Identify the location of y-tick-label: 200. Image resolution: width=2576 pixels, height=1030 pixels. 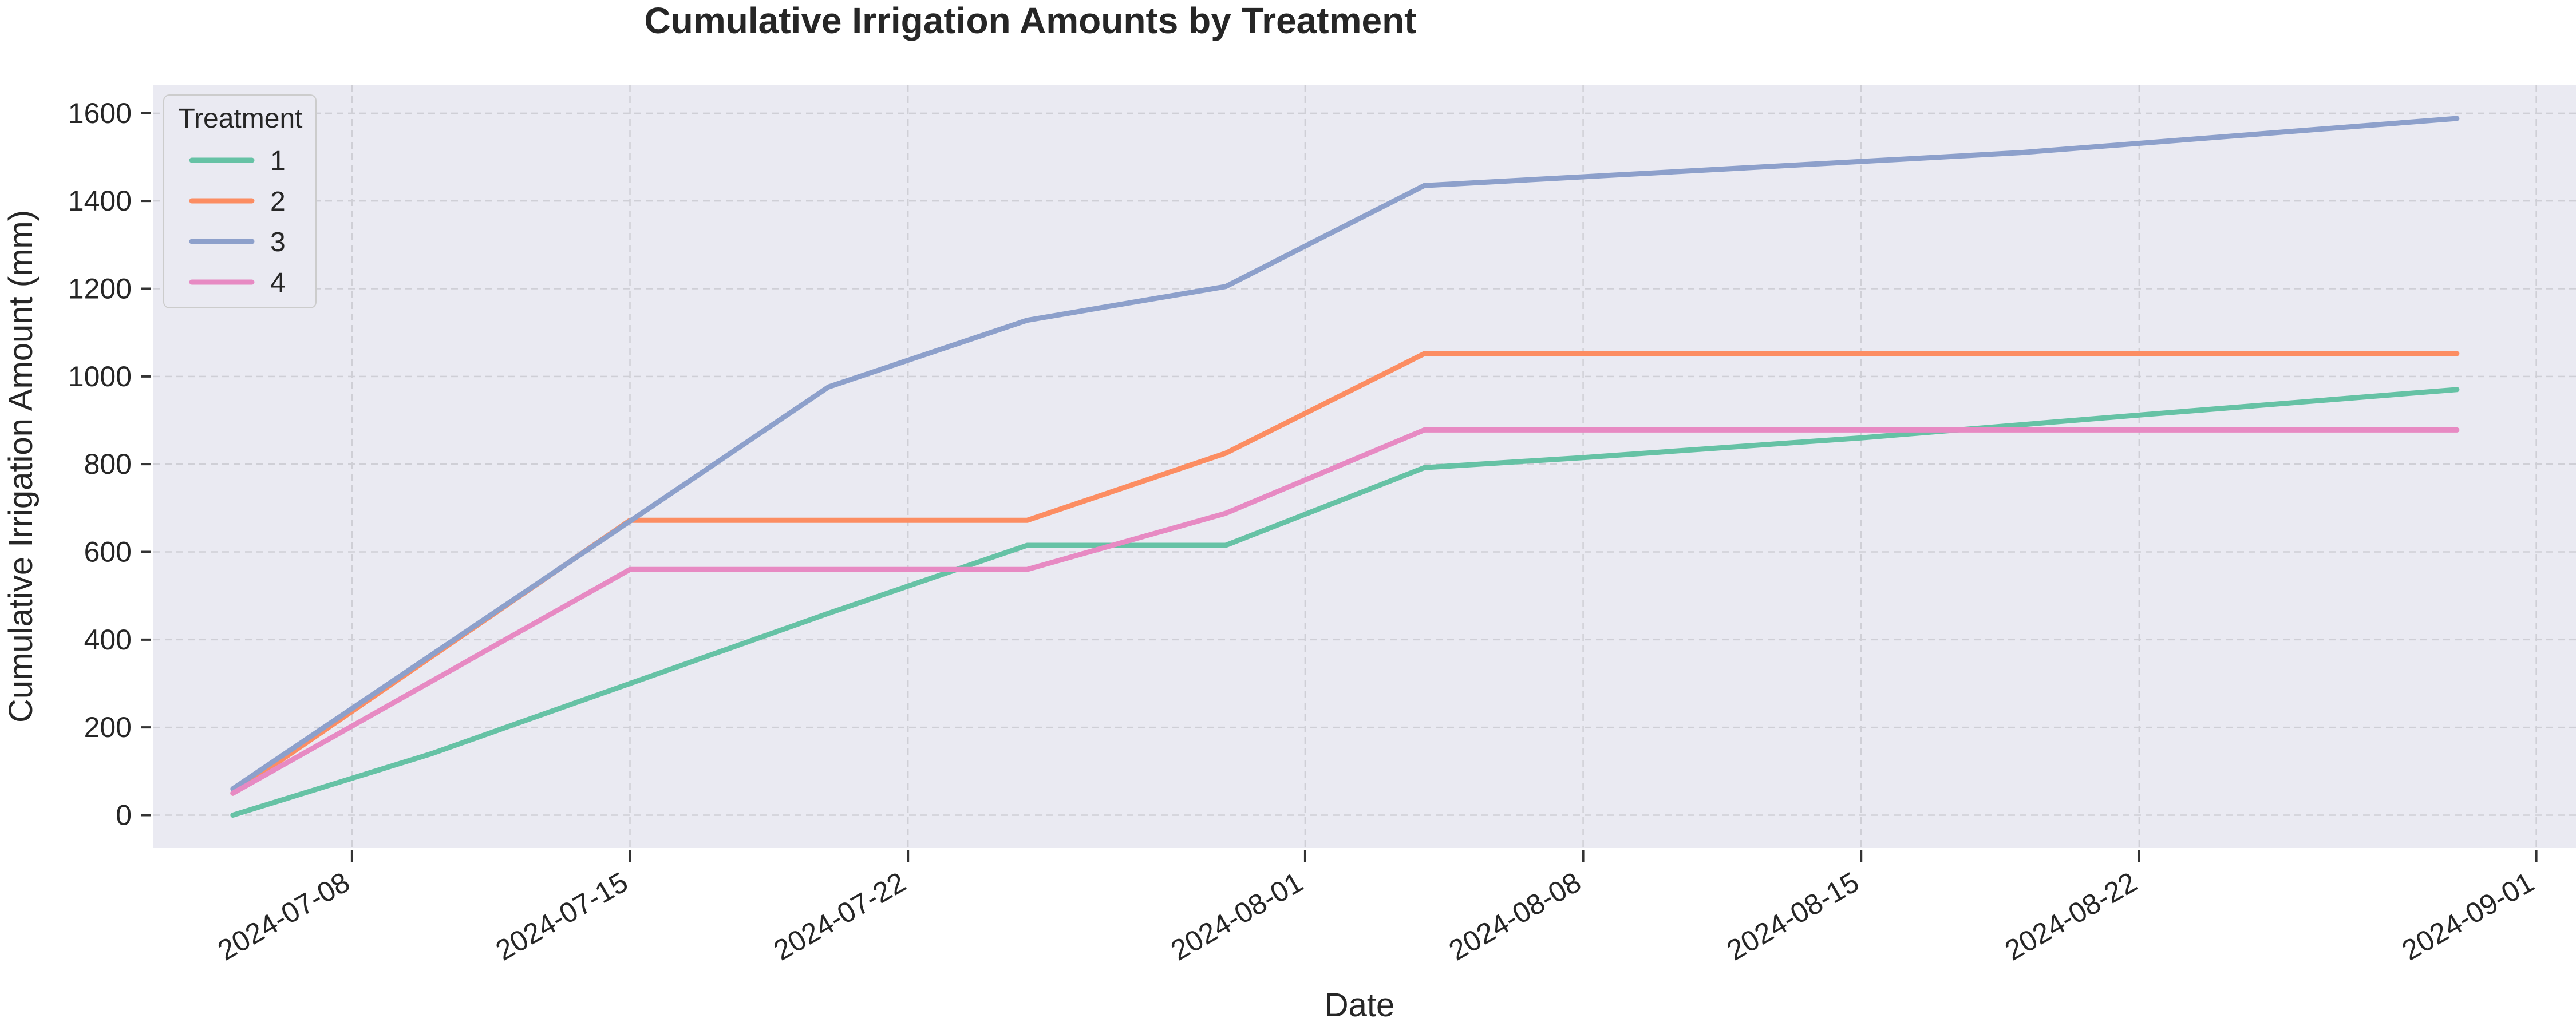
(108, 727).